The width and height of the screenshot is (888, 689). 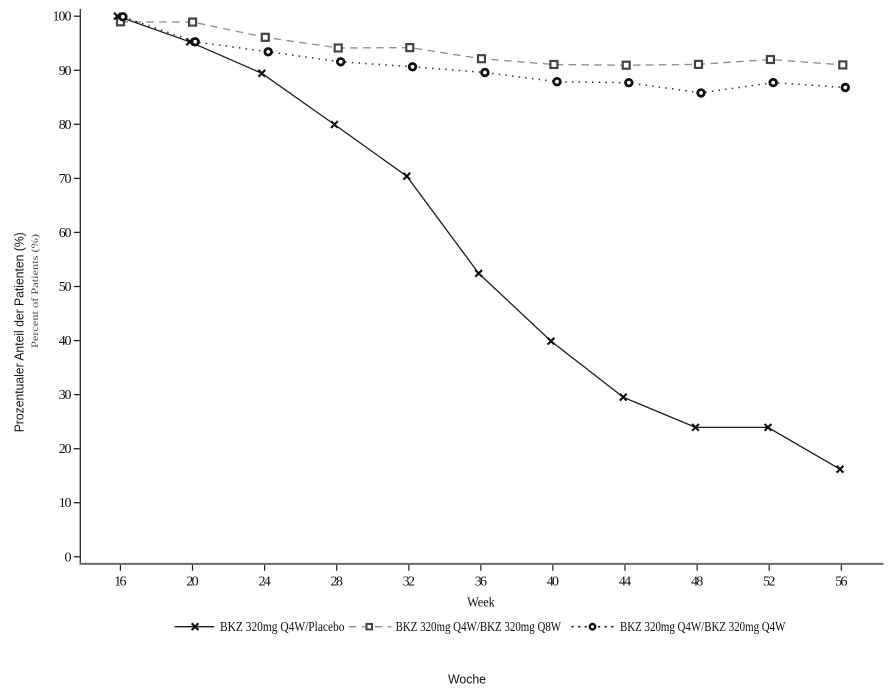 I want to click on svg-text: 52, so click(x=769, y=581).